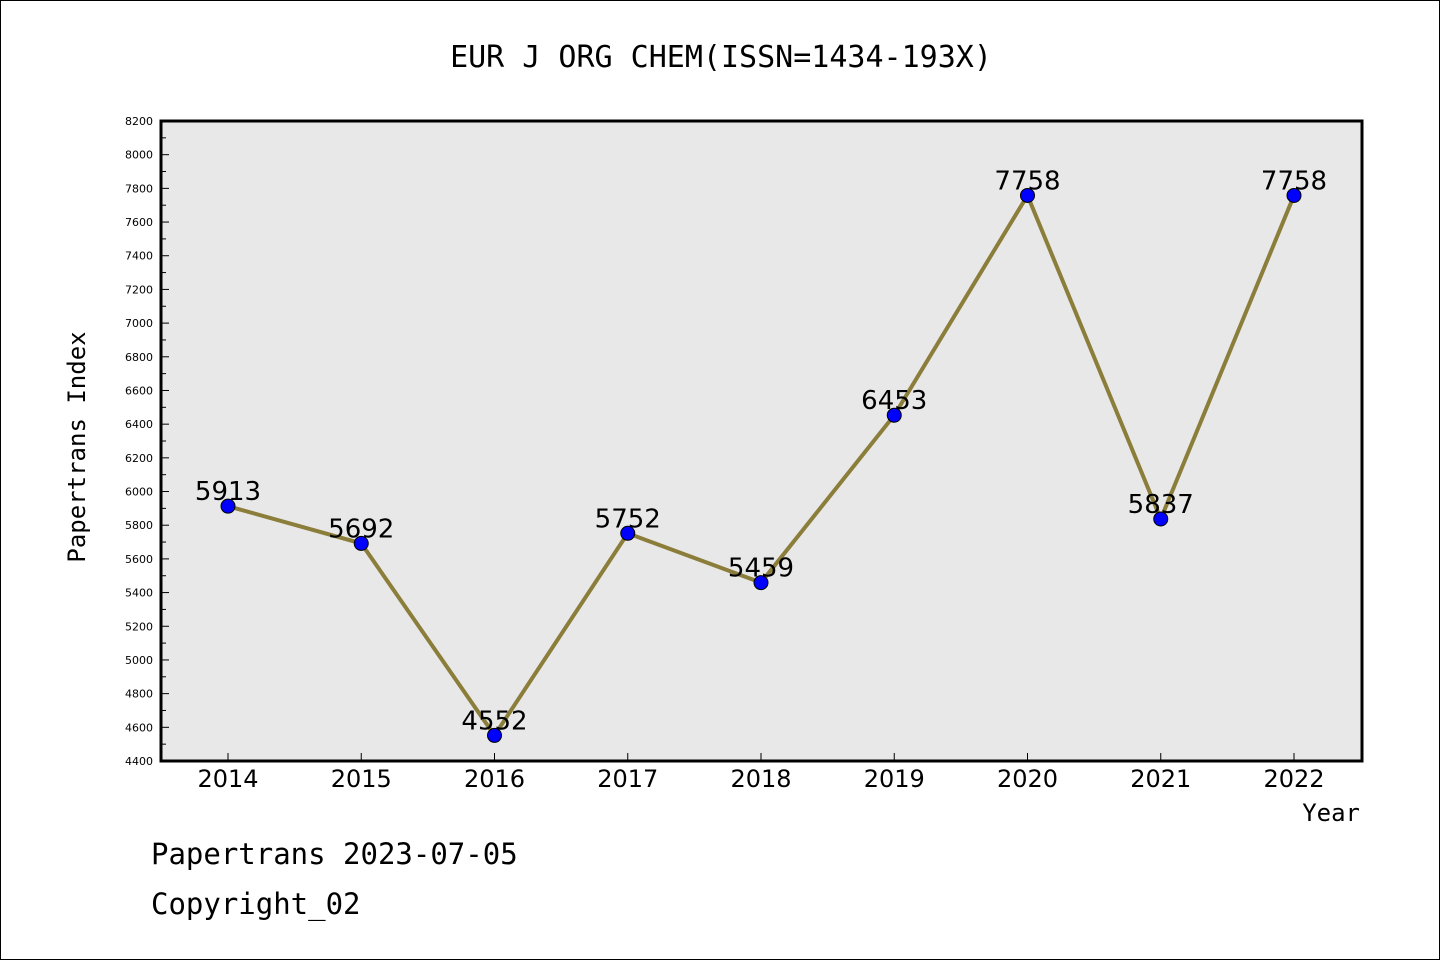  What do you see at coordinates (761, 569) in the screenshot?
I see `data-label: 5459` at bounding box center [761, 569].